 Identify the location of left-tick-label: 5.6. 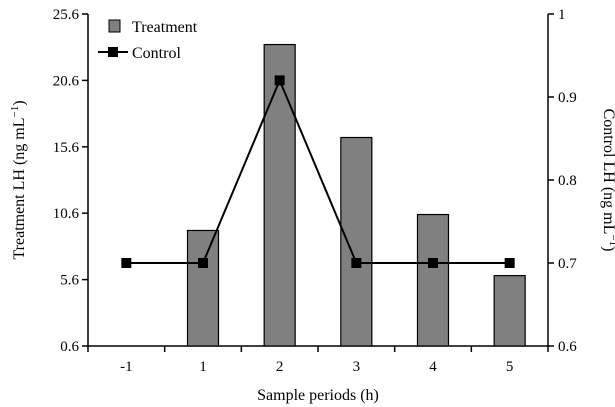
(69, 281).